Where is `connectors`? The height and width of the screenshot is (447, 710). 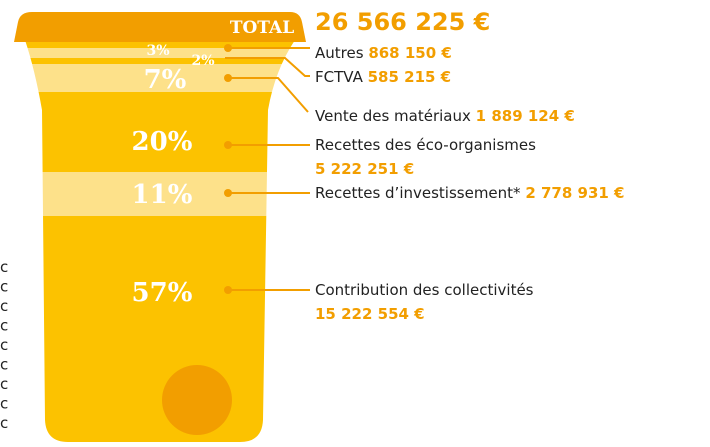 connectors is located at coordinates (267, 169).